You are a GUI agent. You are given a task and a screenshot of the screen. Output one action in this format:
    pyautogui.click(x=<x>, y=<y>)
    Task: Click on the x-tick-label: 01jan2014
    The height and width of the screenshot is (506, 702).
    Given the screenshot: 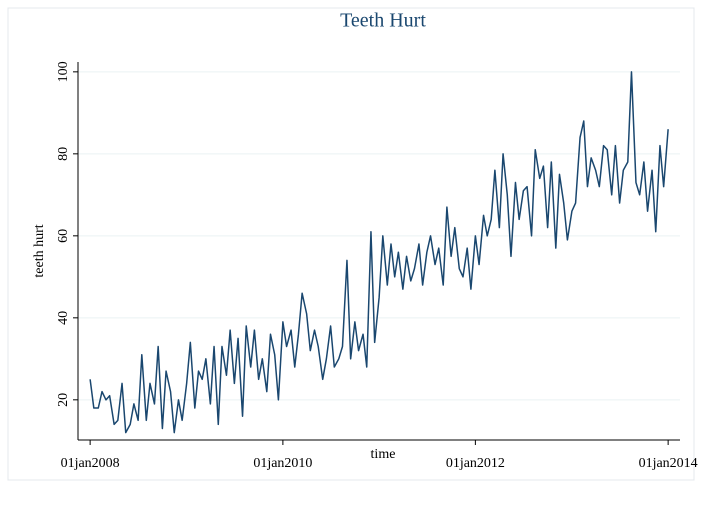 What is the action you would take?
    pyautogui.click(x=668, y=463)
    